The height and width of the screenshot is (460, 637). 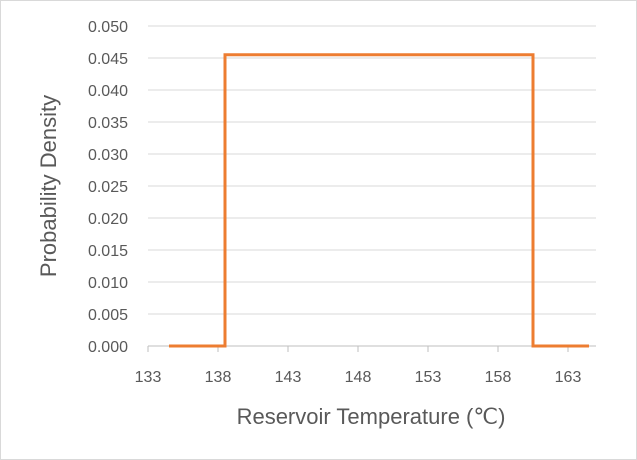 I want to click on y-tick-label: 0.020, so click(x=108, y=219).